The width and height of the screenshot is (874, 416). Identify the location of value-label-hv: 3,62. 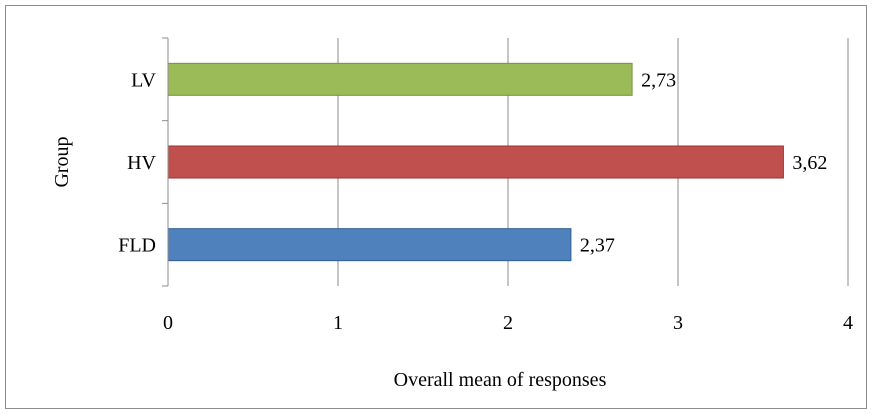
(809, 163).